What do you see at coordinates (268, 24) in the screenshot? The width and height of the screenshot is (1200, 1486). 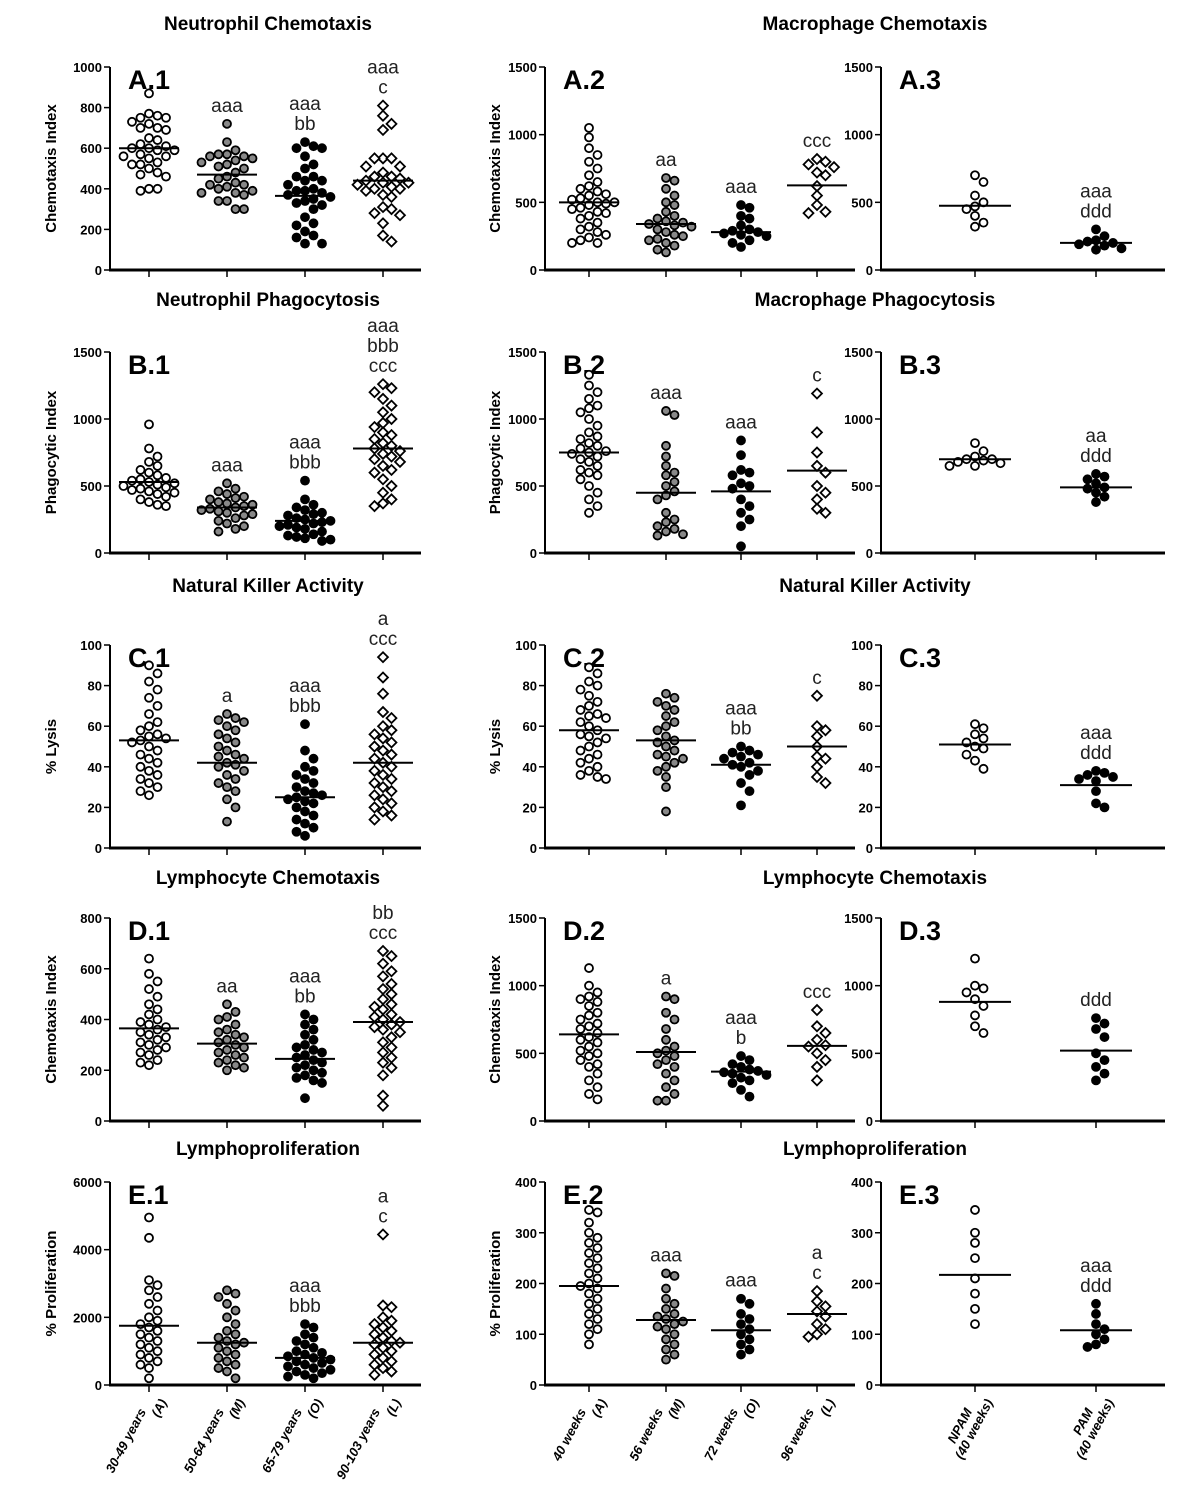 I see `panel-title: Neutrophil Chemotaxis` at bounding box center [268, 24].